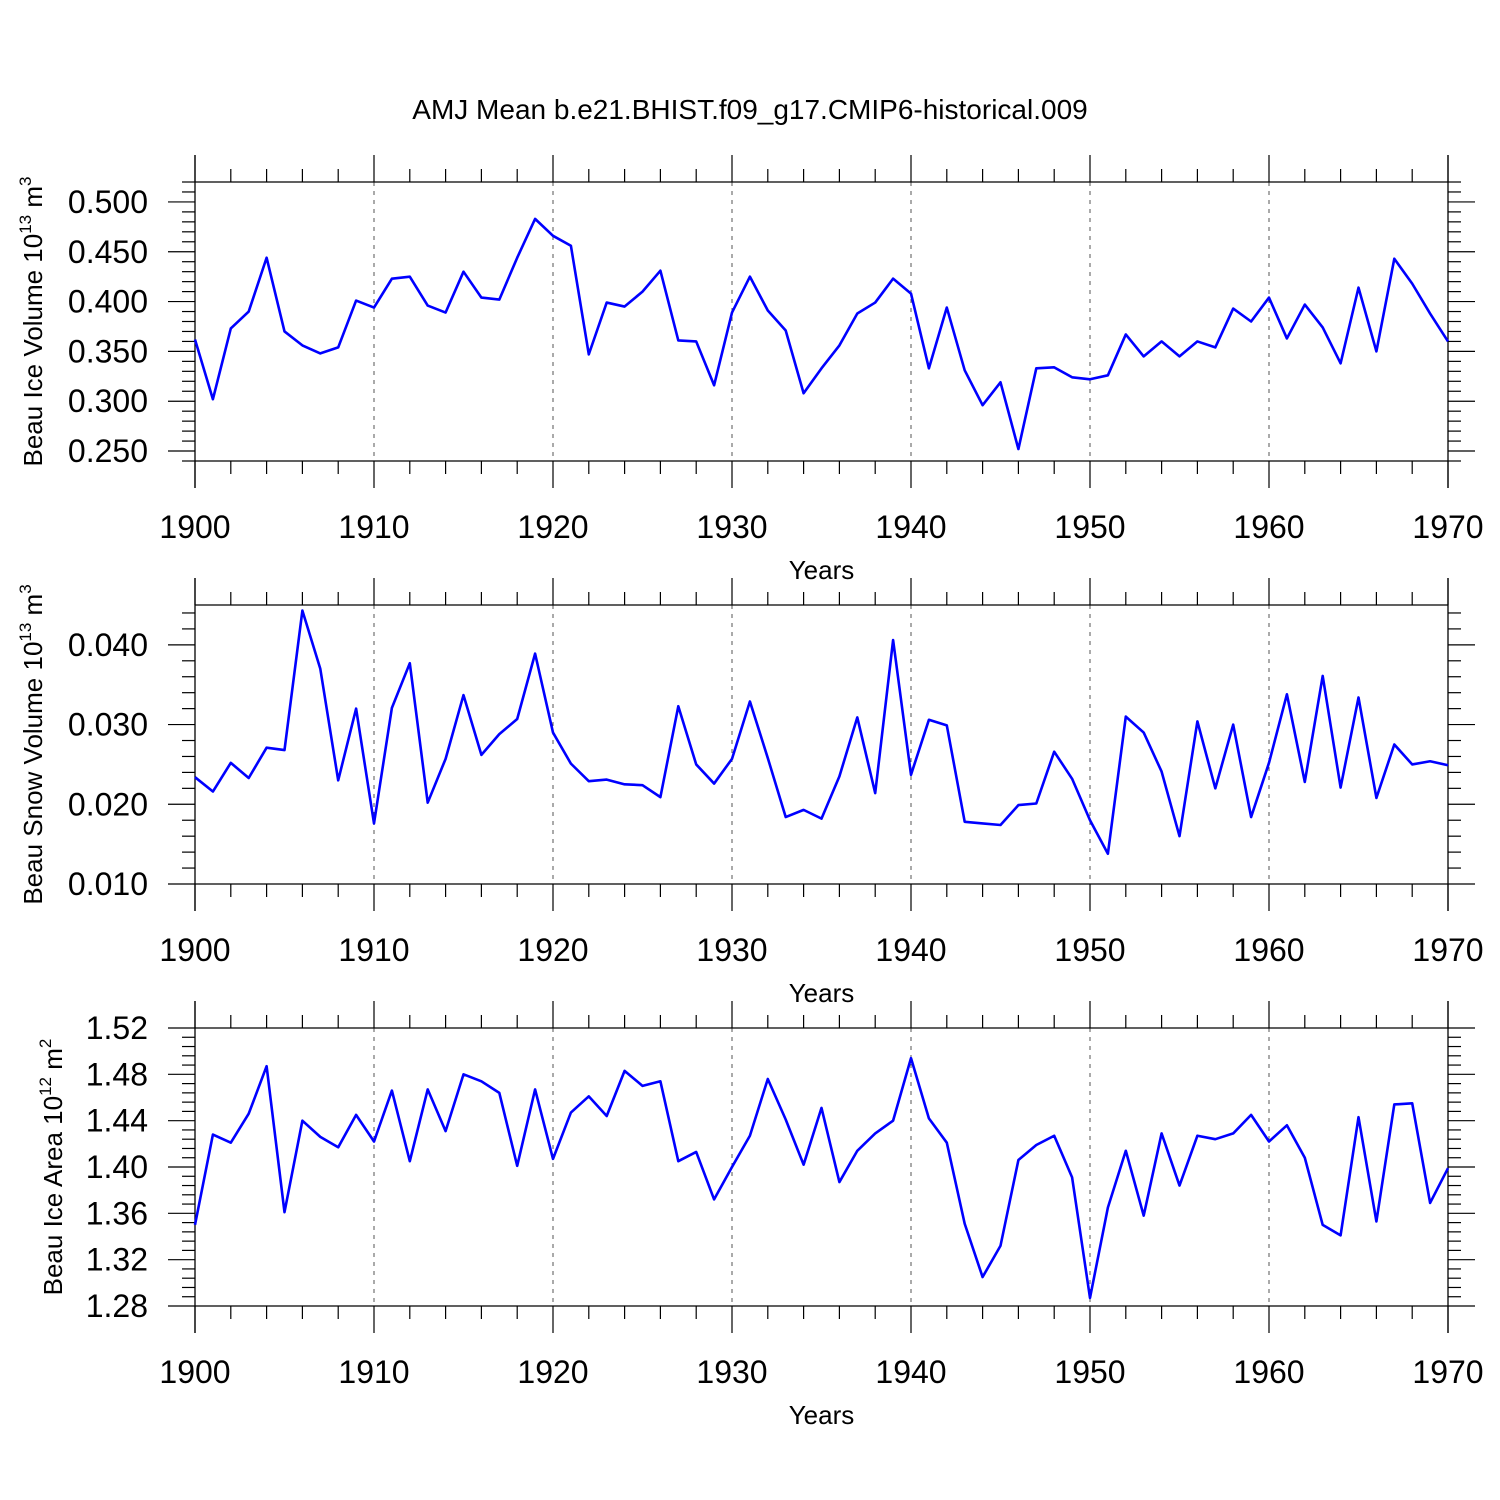 The width and height of the screenshot is (1500, 1500). What do you see at coordinates (108, 645) in the screenshot?
I see `y-tick-label: 0.040` at bounding box center [108, 645].